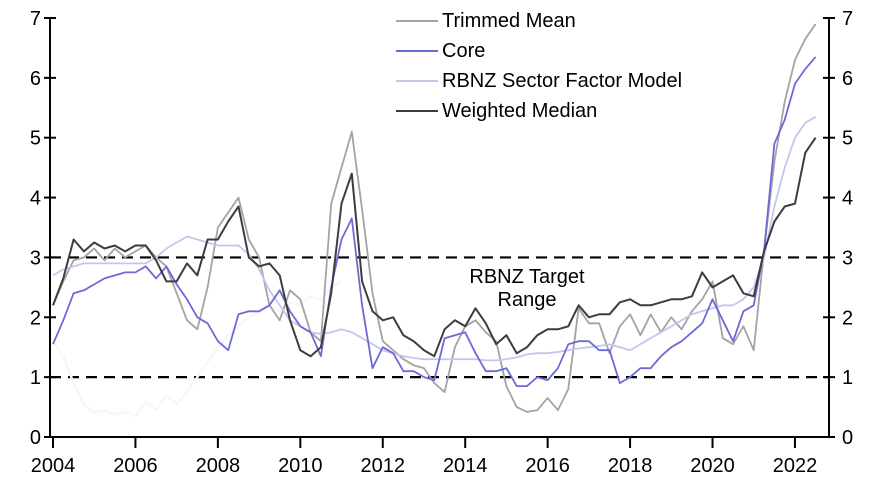  Describe the element at coordinates (847, 139) in the screenshot. I see `y-tick-label-right: 5` at that location.